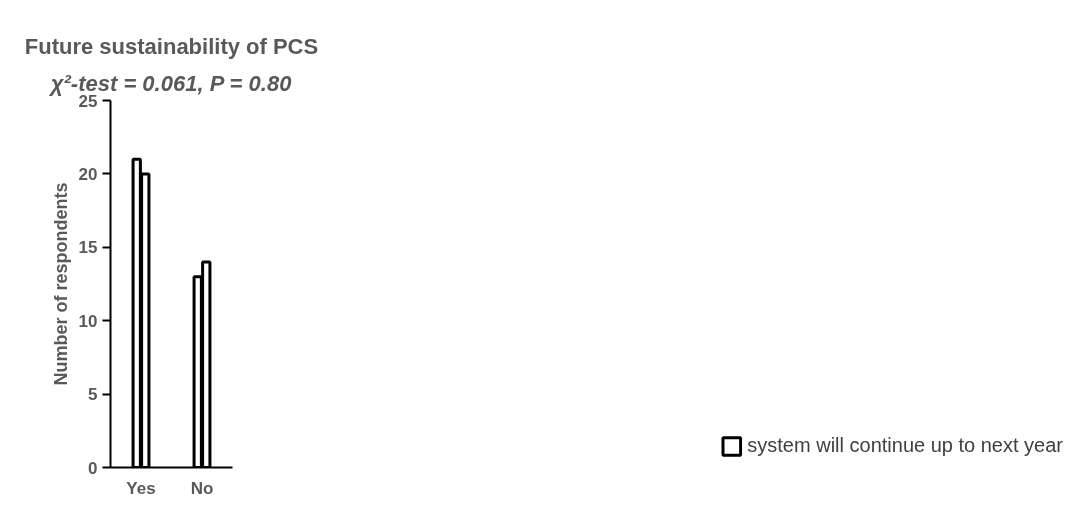  I want to click on y-tick-label: 10, so click(88, 321).